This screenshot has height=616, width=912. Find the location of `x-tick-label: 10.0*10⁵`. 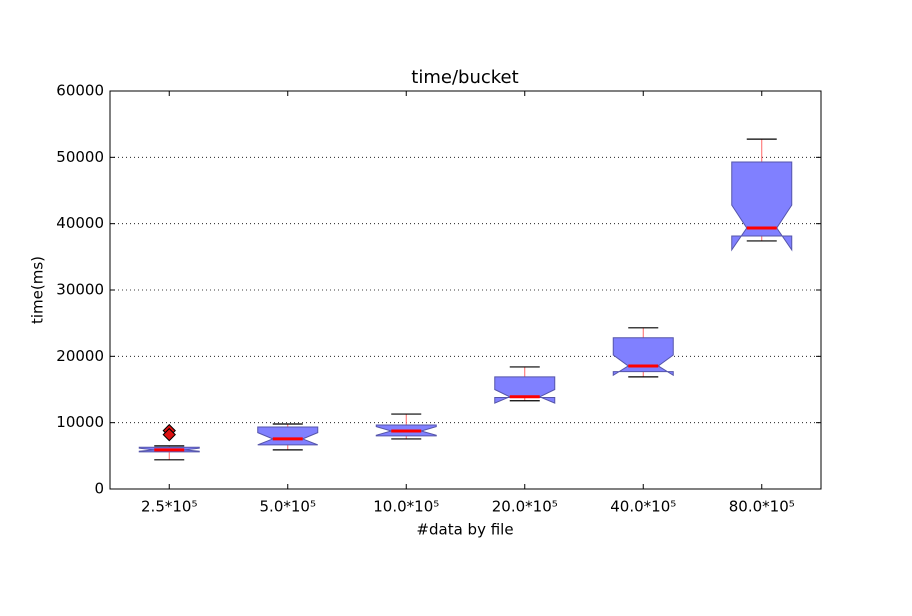

x-tick-label: 10.0*10⁵ is located at coordinates (406, 507).